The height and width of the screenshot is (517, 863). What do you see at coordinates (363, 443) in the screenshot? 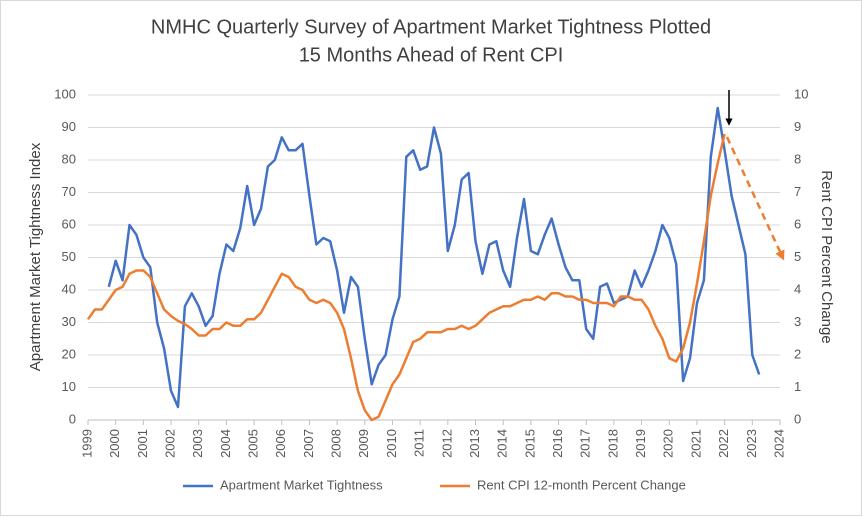
I see `x-tick-label: 2009` at bounding box center [363, 443].